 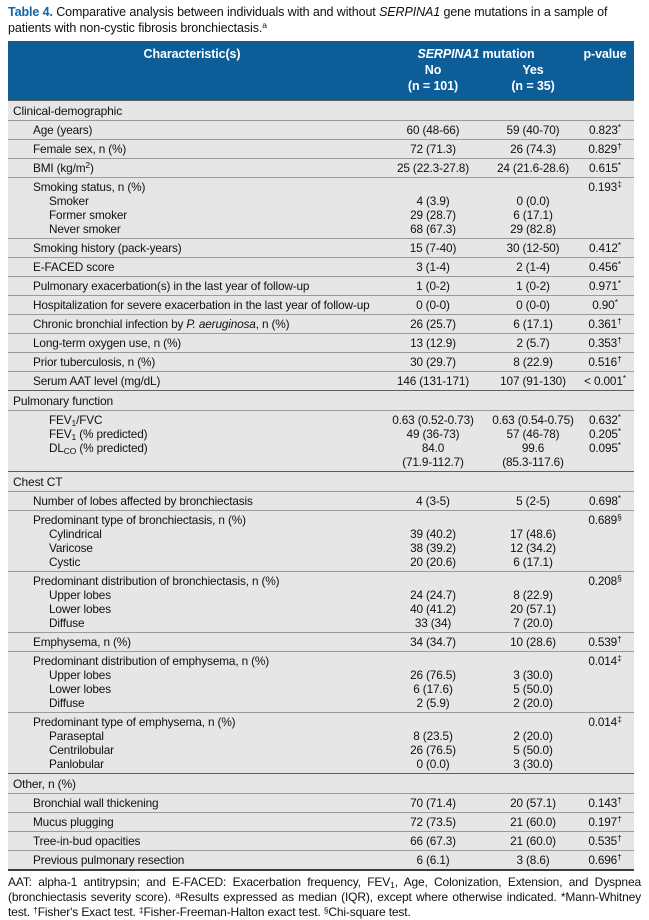 I want to click on table-row: Lower lobes 6 (17.6) 5 (50.0), so click(x=321, y=689).